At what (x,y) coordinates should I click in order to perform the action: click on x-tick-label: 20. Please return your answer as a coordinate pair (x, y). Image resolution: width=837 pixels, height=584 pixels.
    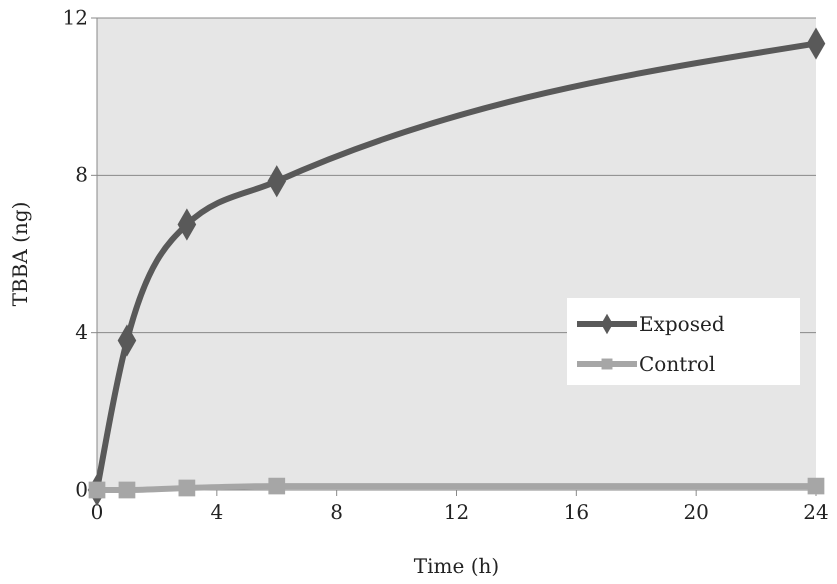
    Looking at the image, I should click on (696, 512).